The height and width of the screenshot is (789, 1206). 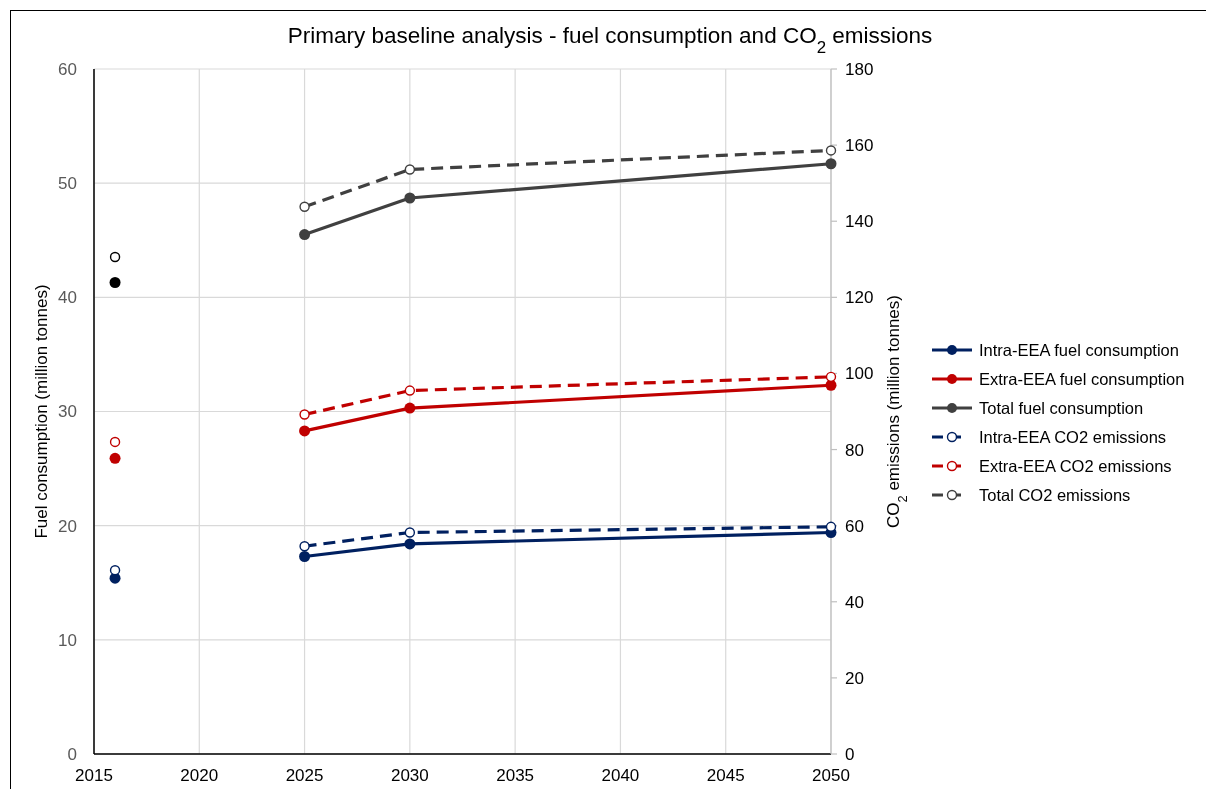 I want to click on x-tick-label: 2025, so click(x=304, y=775).